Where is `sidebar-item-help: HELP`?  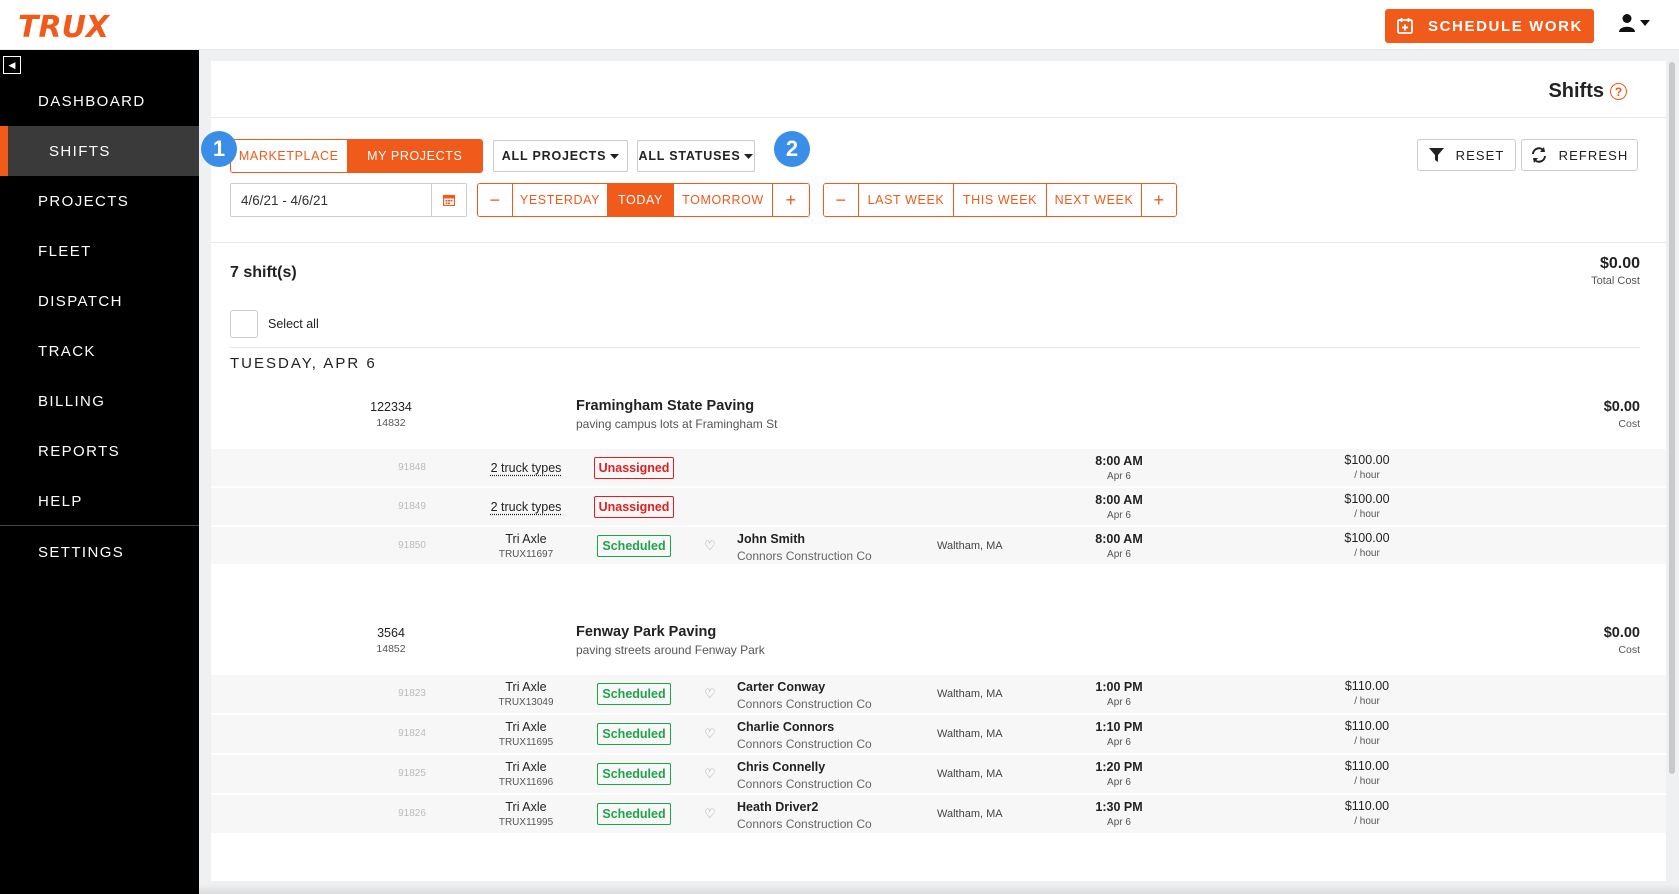 sidebar-item-help: HELP is located at coordinates (60, 501).